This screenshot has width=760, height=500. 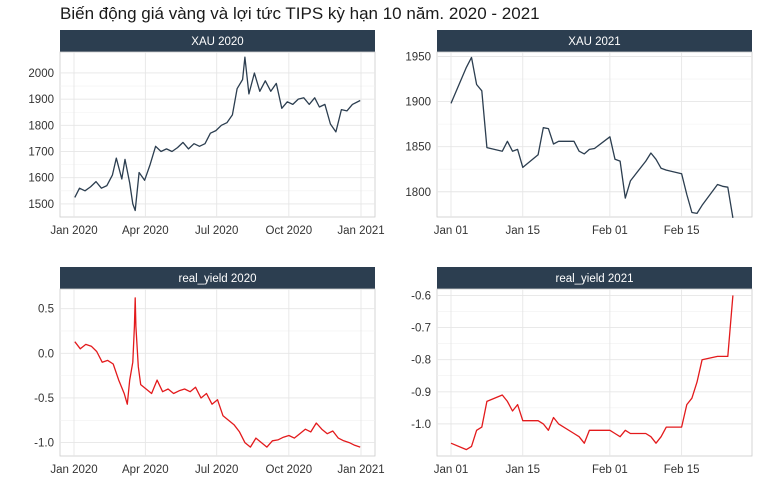 I want to click on y-tick-label: -0.7, so click(x=421, y=329).